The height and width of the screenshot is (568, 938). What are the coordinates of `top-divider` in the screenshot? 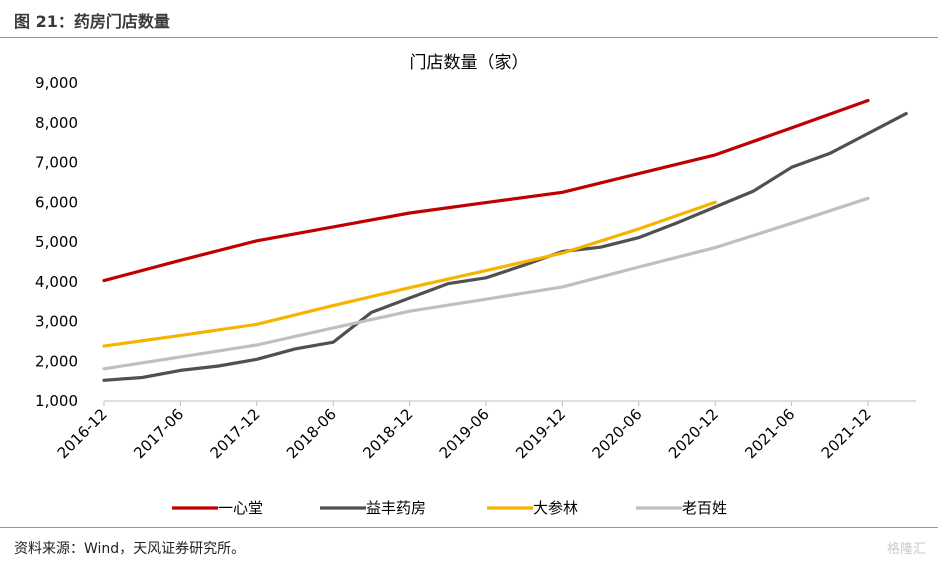 It's located at (469, 37).